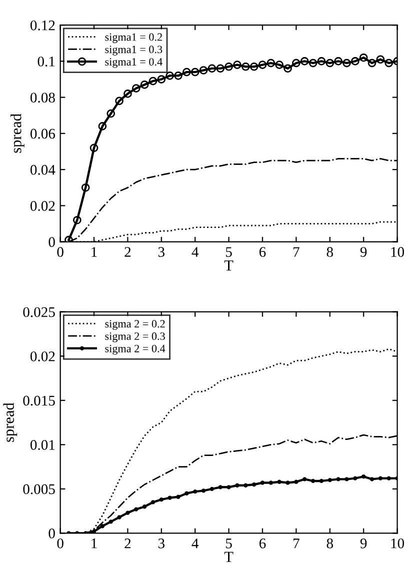 This screenshot has height=584, width=416. Describe the element at coordinates (42, 206) in the screenshot. I see `y-tick-label: 0.02` at that location.